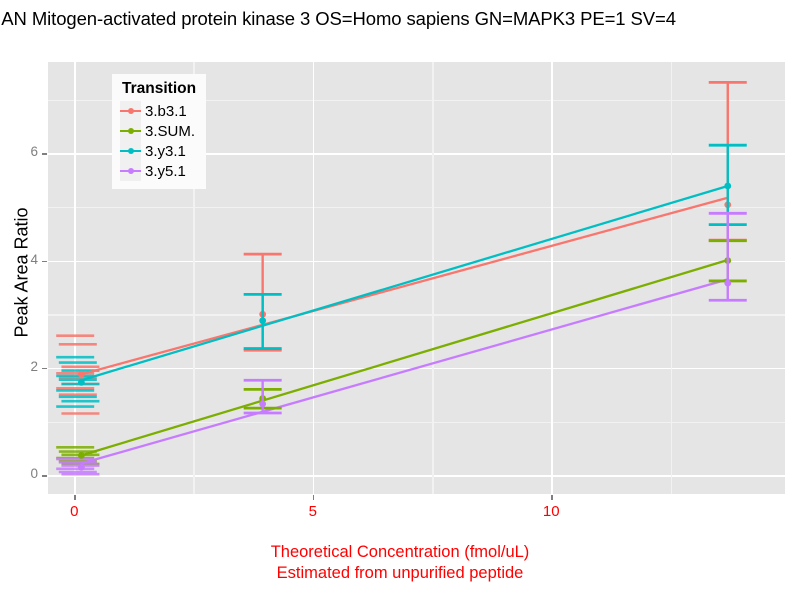  I want to click on y-tick-label: 2, so click(34, 366).